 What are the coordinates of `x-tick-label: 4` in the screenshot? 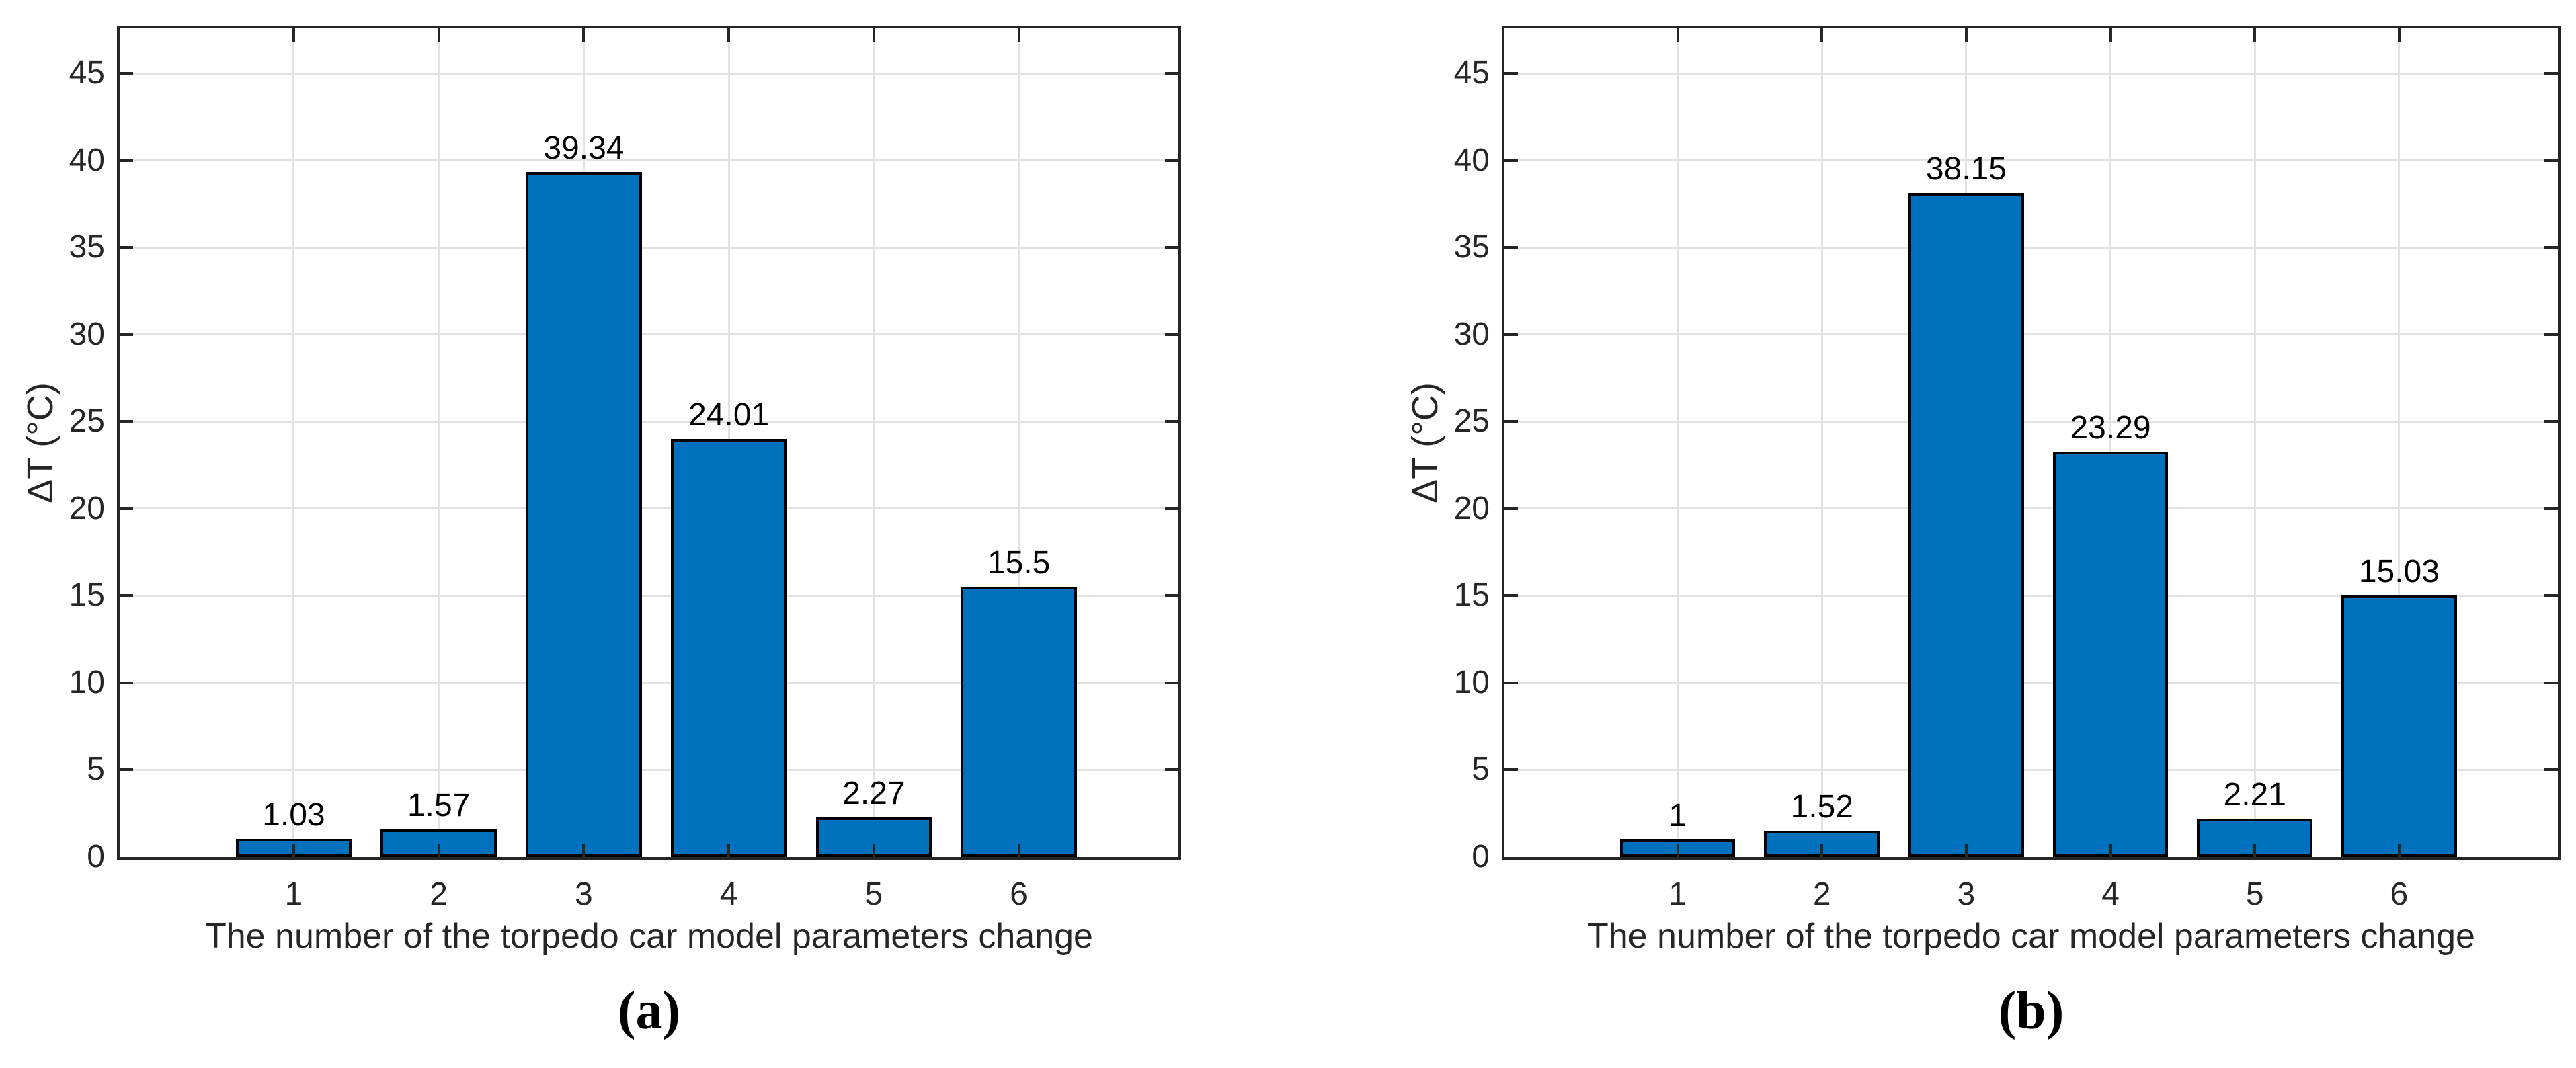 It's located at (728, 894).